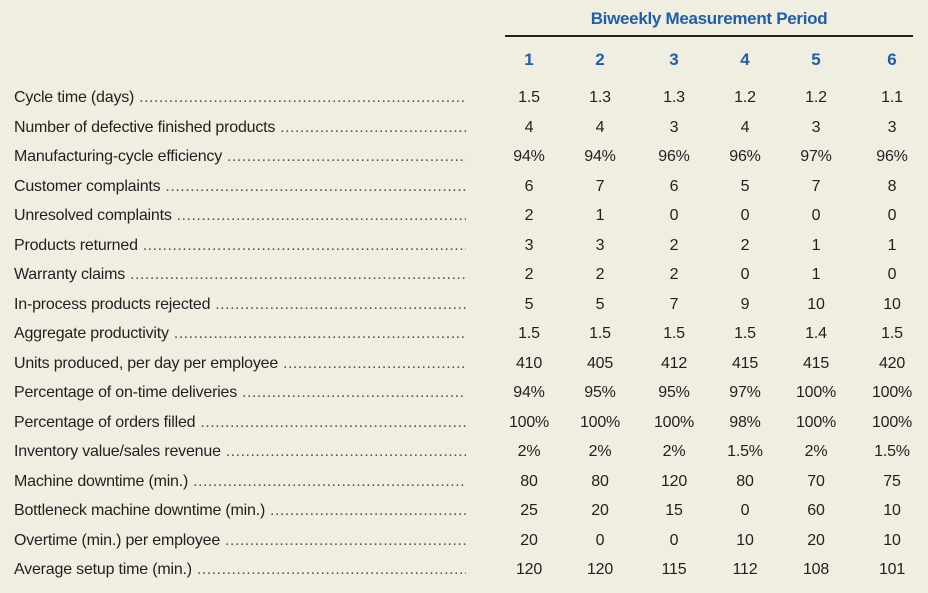  What do you see at coordinates (674, 510) in the screenshot?
I see `row-value-period-3: 15` at bounding box center [674, 510].